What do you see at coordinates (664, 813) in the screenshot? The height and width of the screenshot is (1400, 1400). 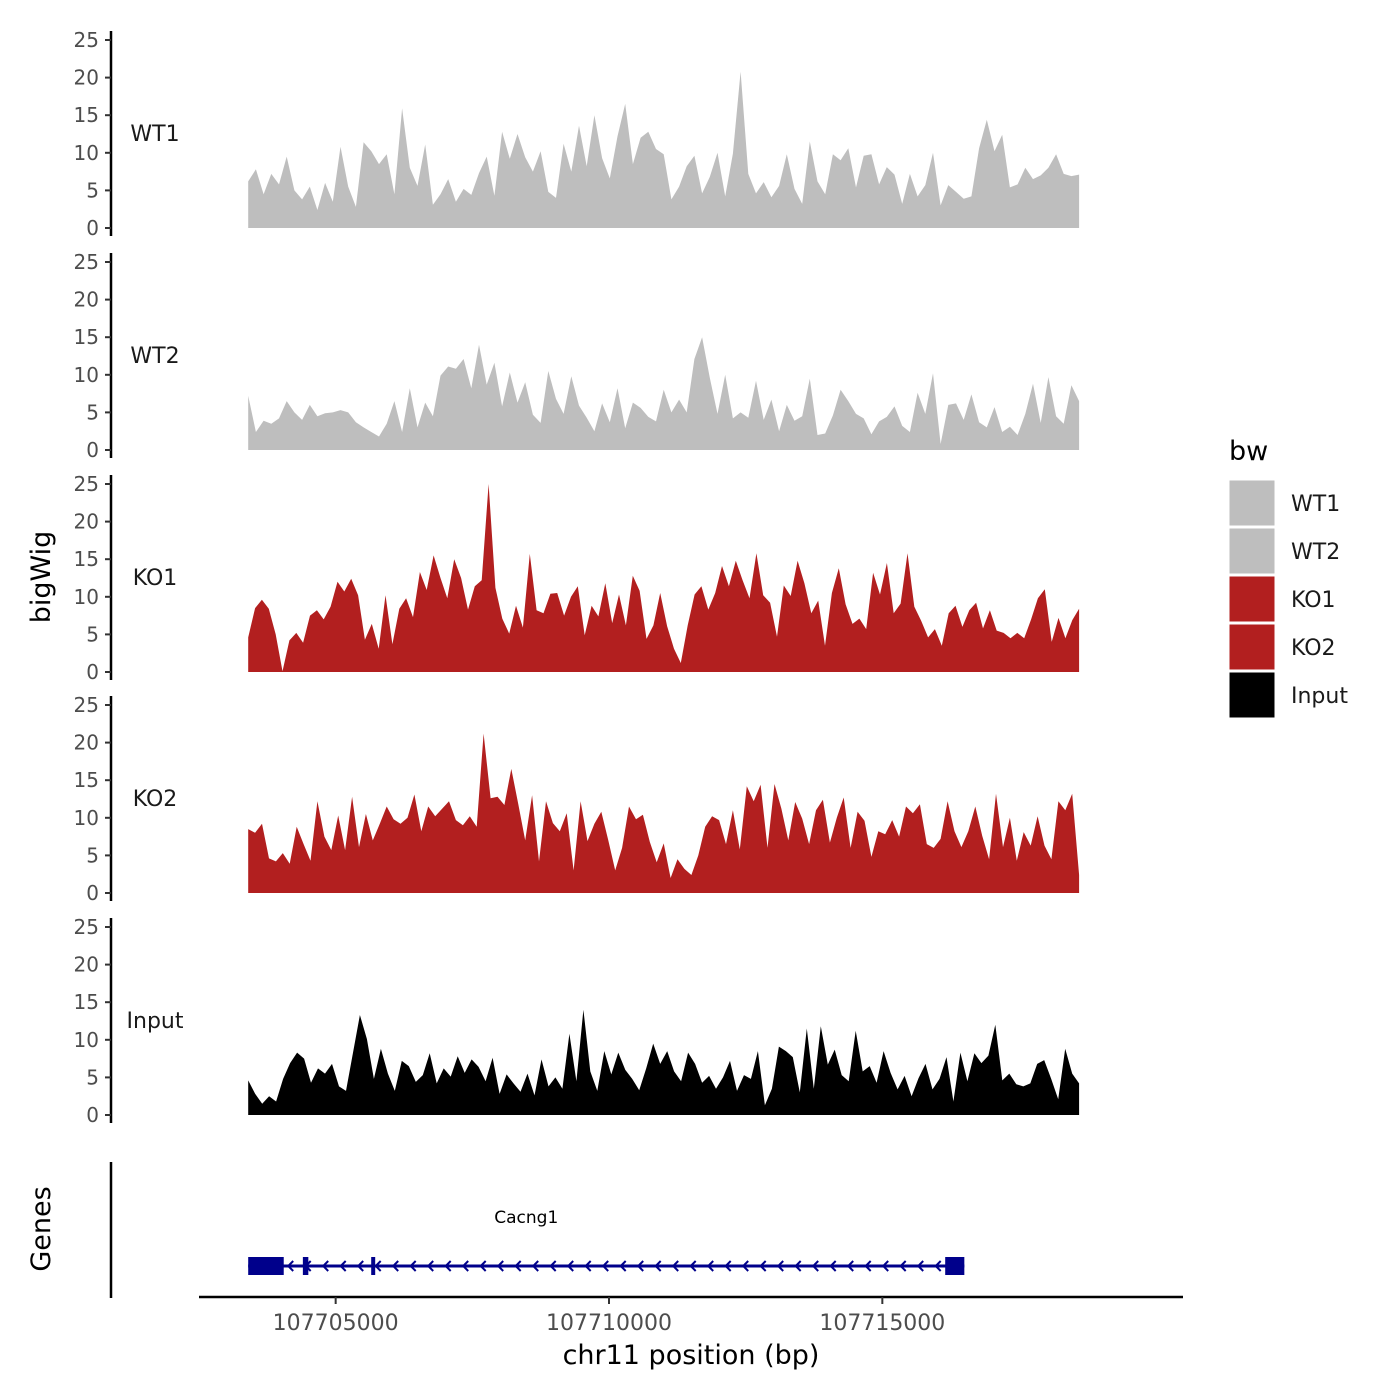 I see `coverage-area-ko2` at bounding box center [664, 813].